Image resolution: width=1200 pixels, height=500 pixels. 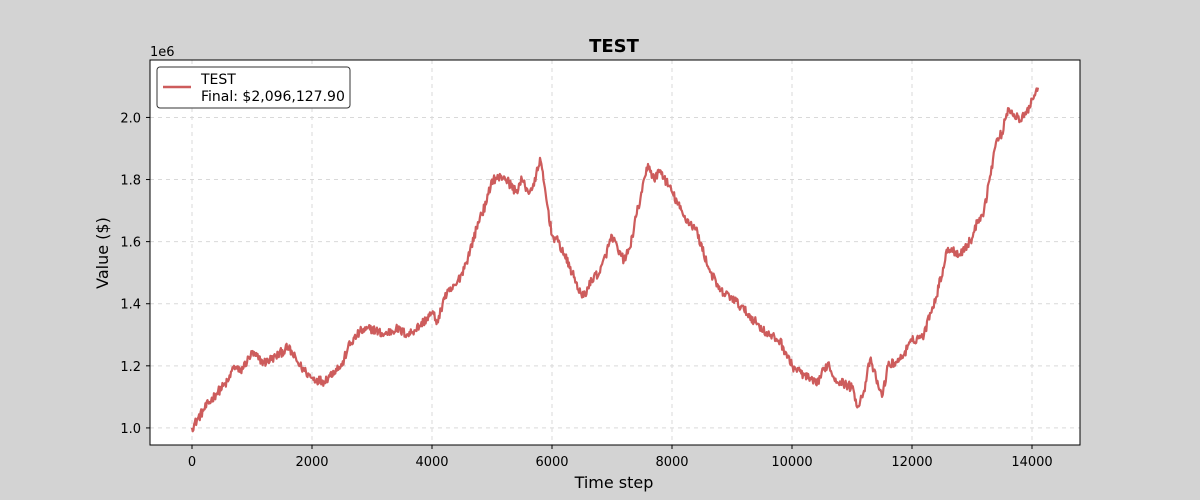 What do you see at coordinates (911, 462) in the screenshot?
I see `x-tick-label: 12000` at bounding box center [911, 462].